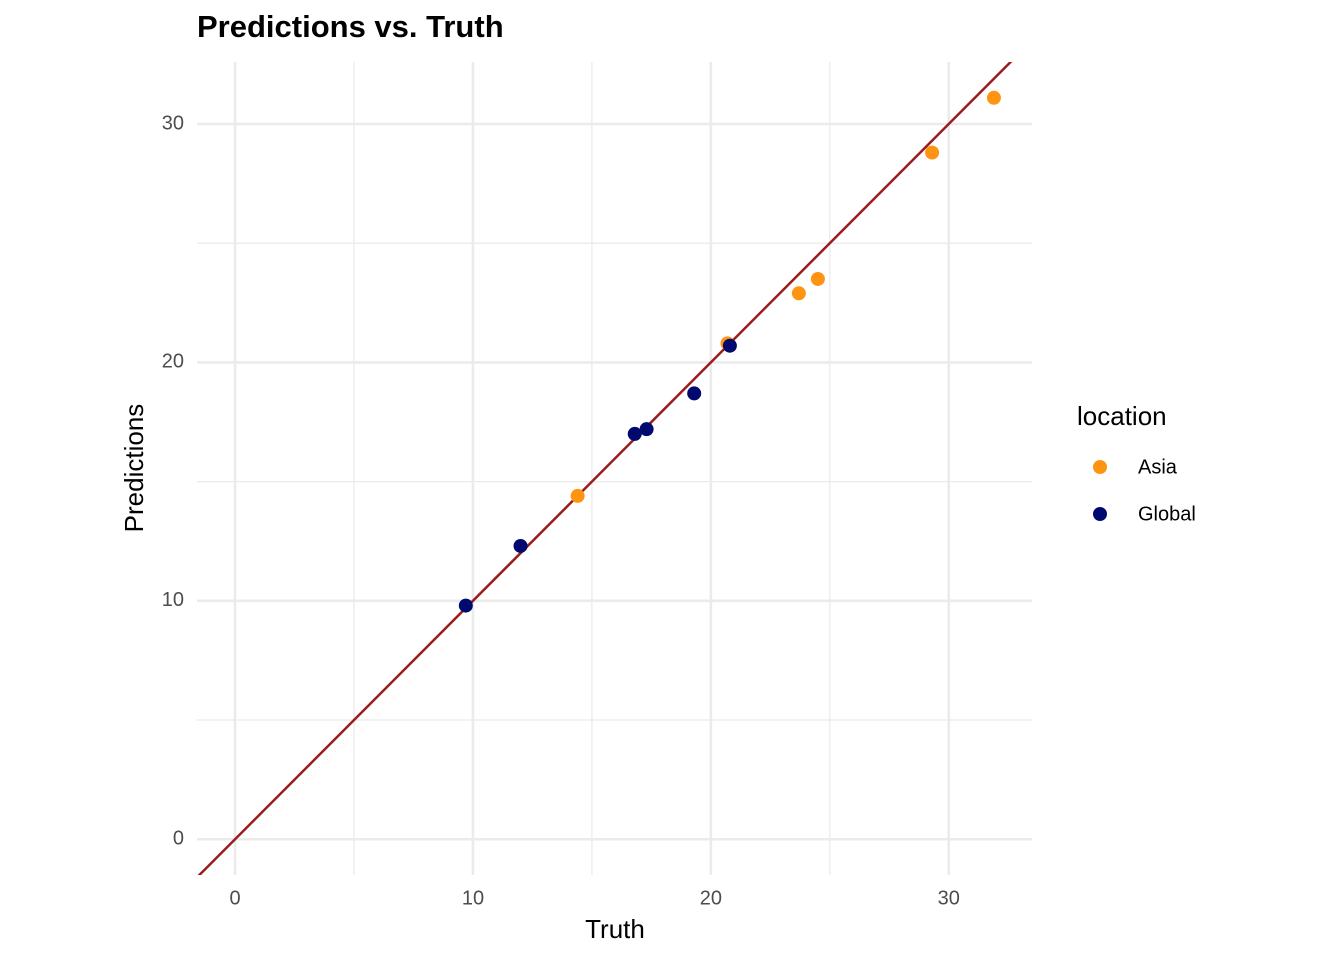 Image resolution: width=1344 pixels, height=965 pixels. I want to click on x-axis-title: Truth, so click(615, 929).